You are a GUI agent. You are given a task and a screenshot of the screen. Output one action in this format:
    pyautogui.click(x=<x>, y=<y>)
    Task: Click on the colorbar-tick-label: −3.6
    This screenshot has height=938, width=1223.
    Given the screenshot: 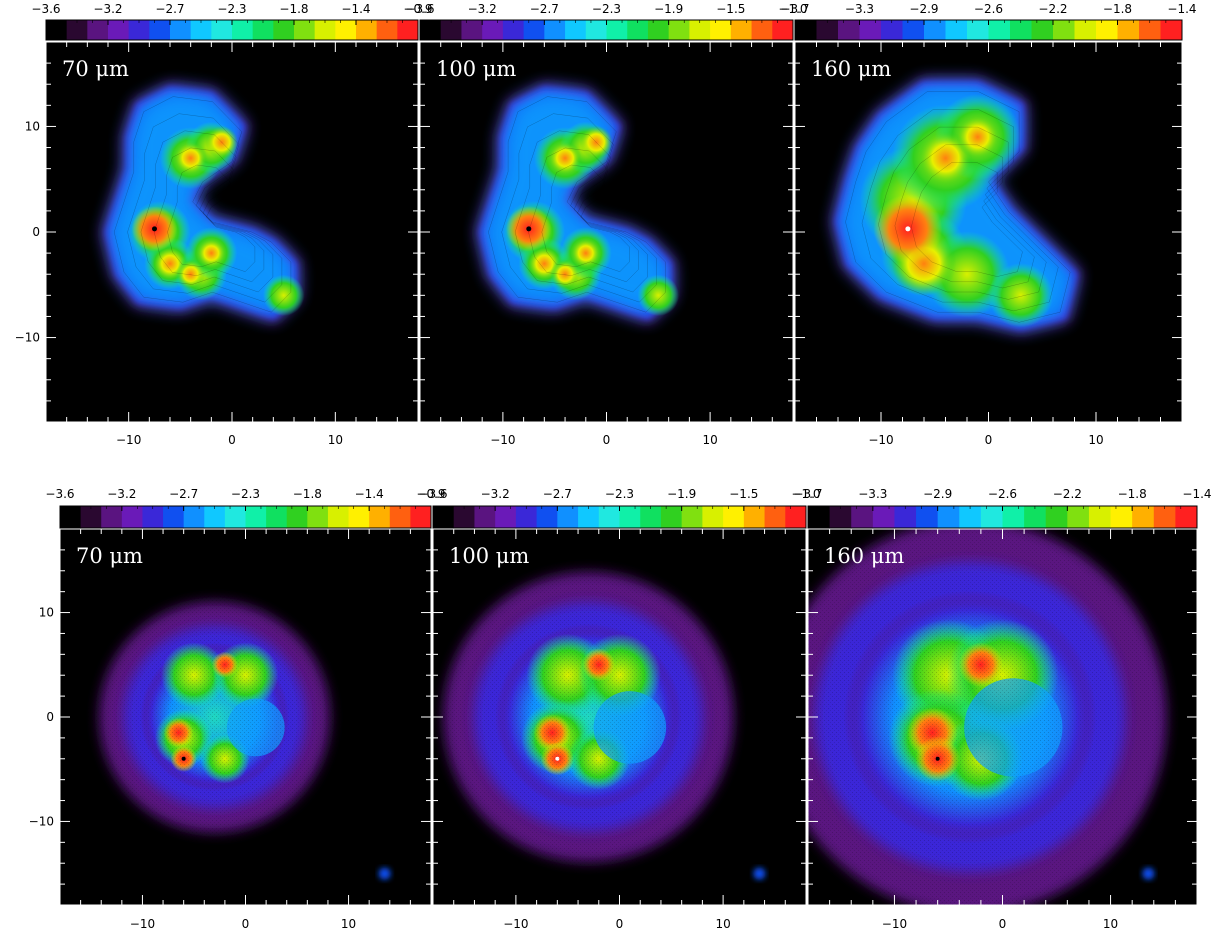 What is the action you would take?
    pyautogui.click(x=59, y=494)
    